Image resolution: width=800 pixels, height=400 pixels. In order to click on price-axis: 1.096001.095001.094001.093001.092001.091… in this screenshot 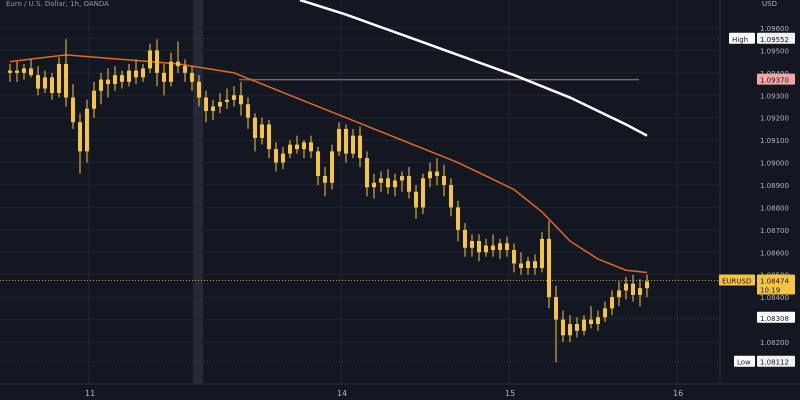, I will do `click(774, 186)`.